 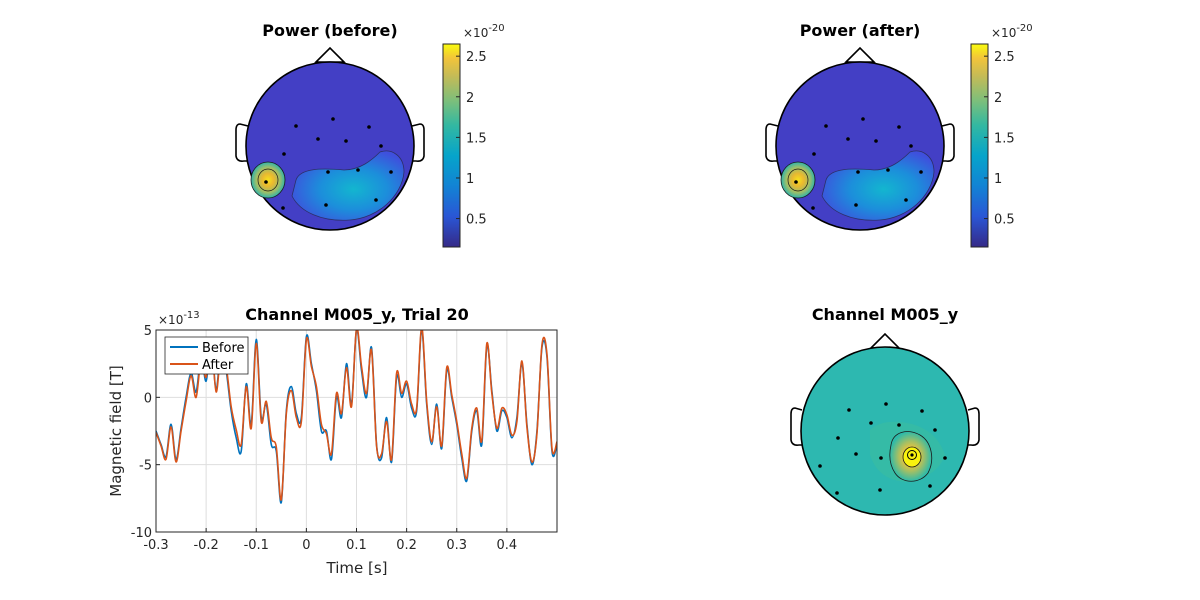 I want to click on x-tick-label: -0.1, so click(x=256, y=545).